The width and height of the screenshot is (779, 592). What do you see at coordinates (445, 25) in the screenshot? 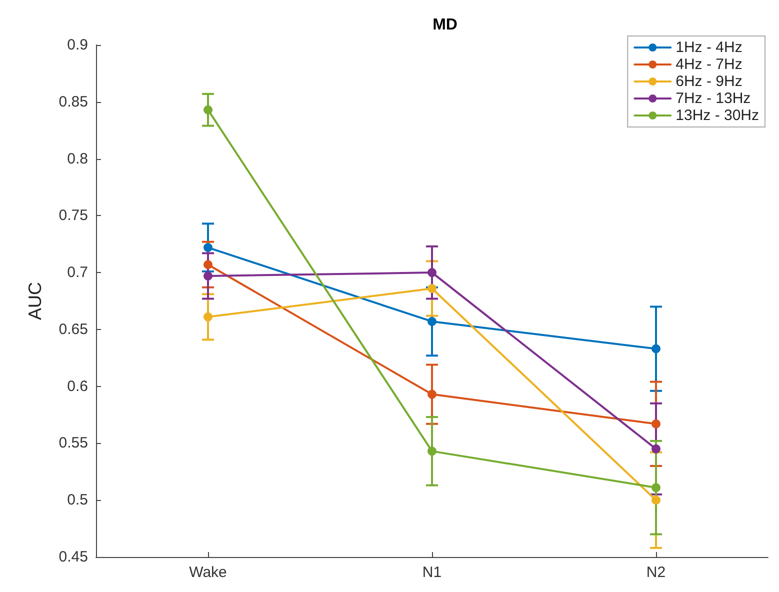
I see `chart-title: MD` at bounding box center [445, 25].